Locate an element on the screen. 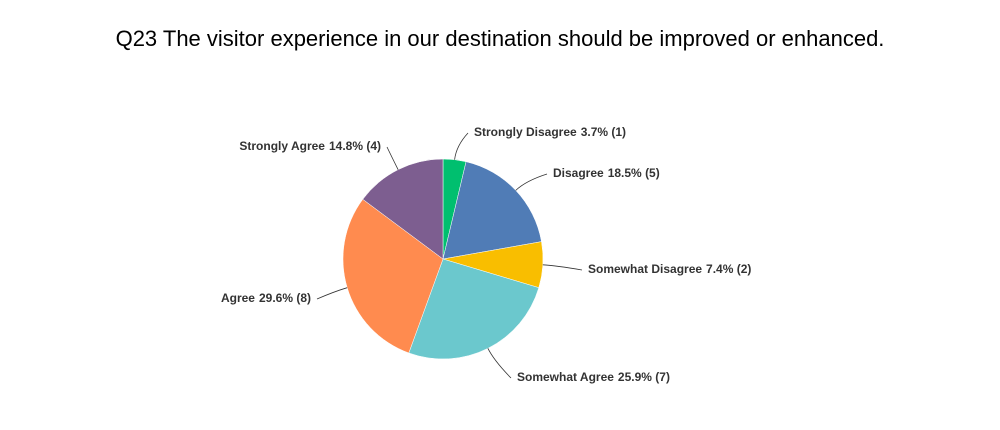 The width and height of the screenshot is (1000, 430). slice-label: Somewhat Disagree 7.4% (2) is located at coordinates (669, 269).